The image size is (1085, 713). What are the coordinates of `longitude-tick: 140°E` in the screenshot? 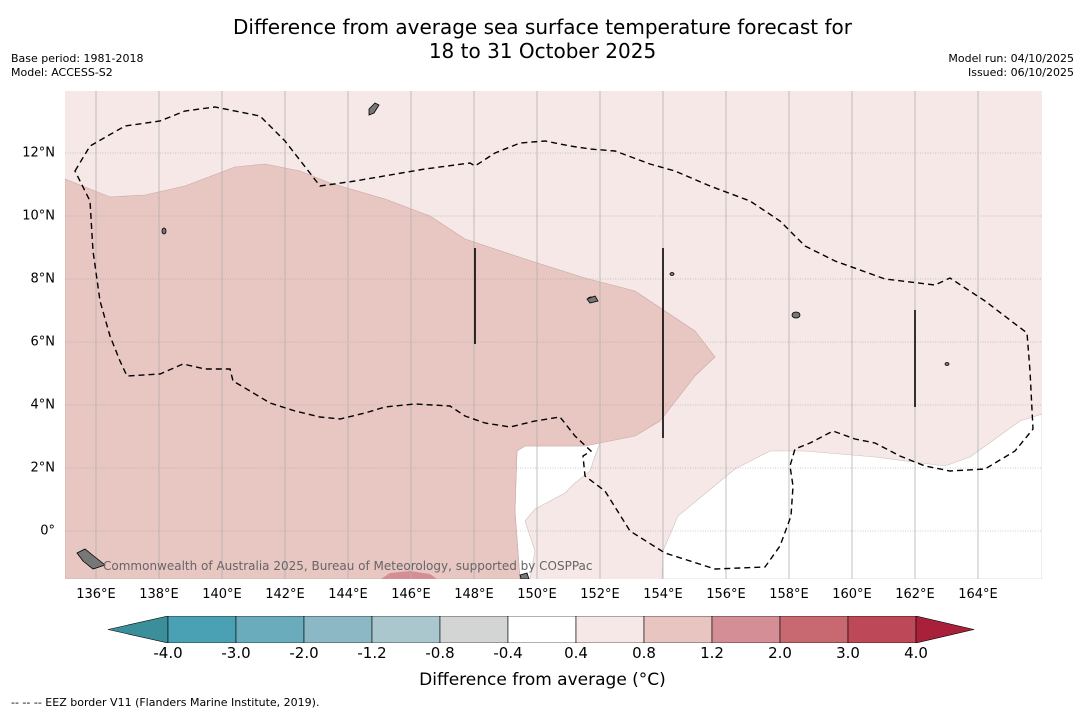 It's located at (222, 594).